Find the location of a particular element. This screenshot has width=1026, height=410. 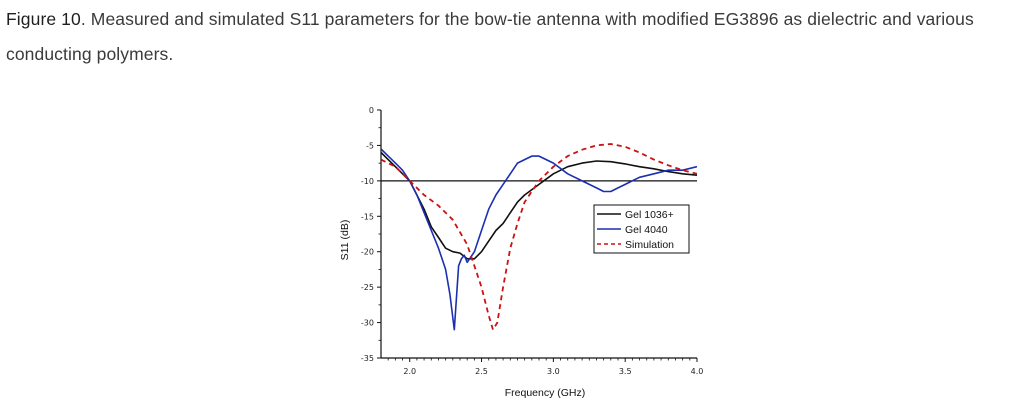

legend-label: Gel 4040 is located at coordinates (646, 230).